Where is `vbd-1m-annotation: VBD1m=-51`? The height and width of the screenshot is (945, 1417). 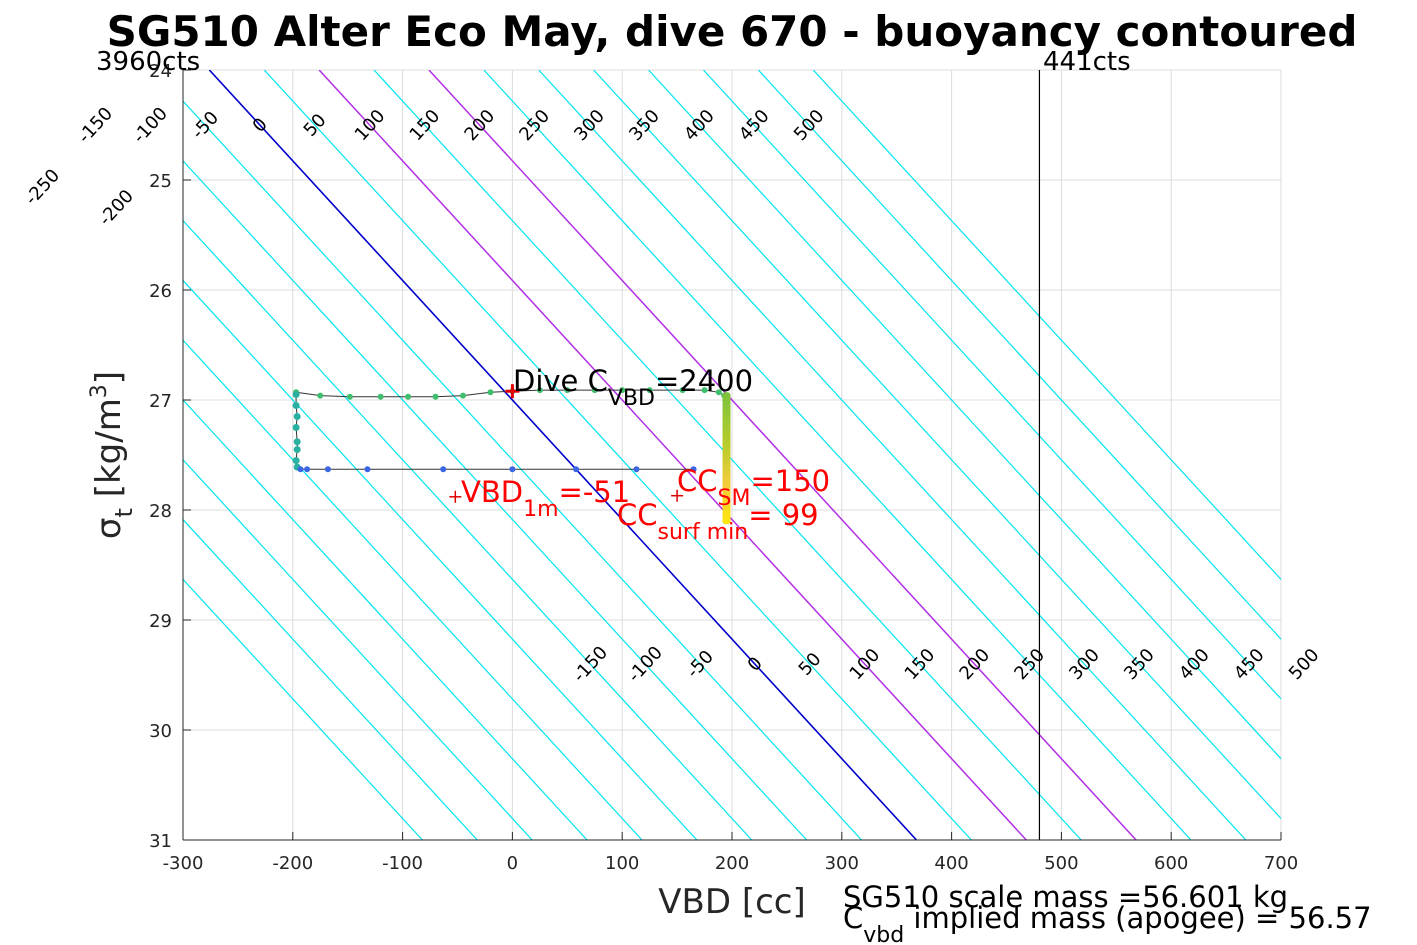 vbd-1m-annotation: VBD1m=-51 is located at coordinates (545, 498).